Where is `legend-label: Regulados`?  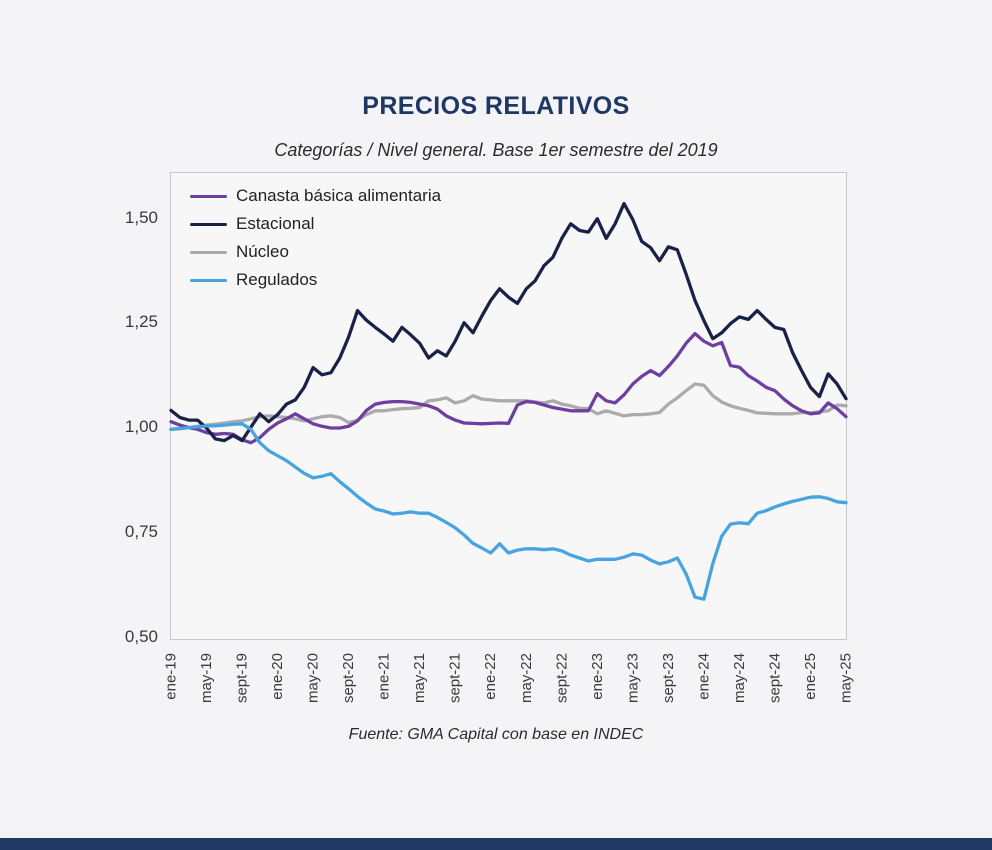
legend-label: Regulados is located at coordinates (277, 279).